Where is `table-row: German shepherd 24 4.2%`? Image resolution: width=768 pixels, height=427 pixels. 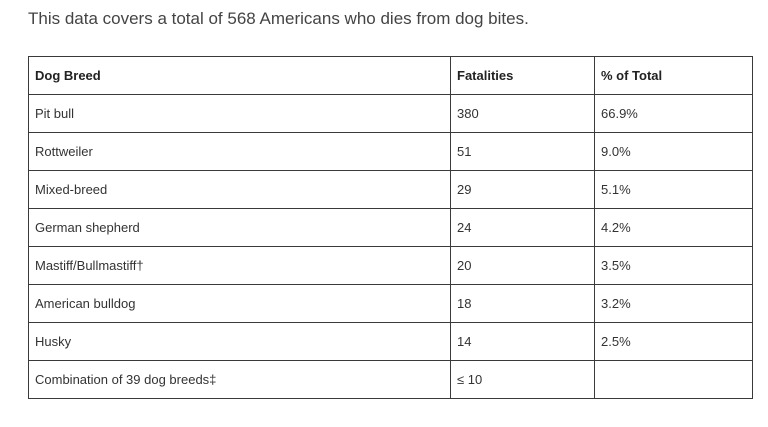
table-row: German shepherd 24 4.2% is located at coordinates (390, 227).